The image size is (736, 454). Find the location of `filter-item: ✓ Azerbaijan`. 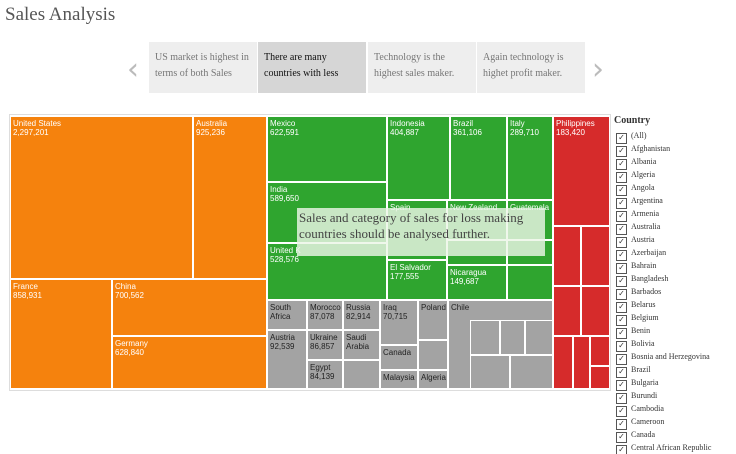

filter-item: ✓ Azerbaijan is located at coordinates (641, 254).